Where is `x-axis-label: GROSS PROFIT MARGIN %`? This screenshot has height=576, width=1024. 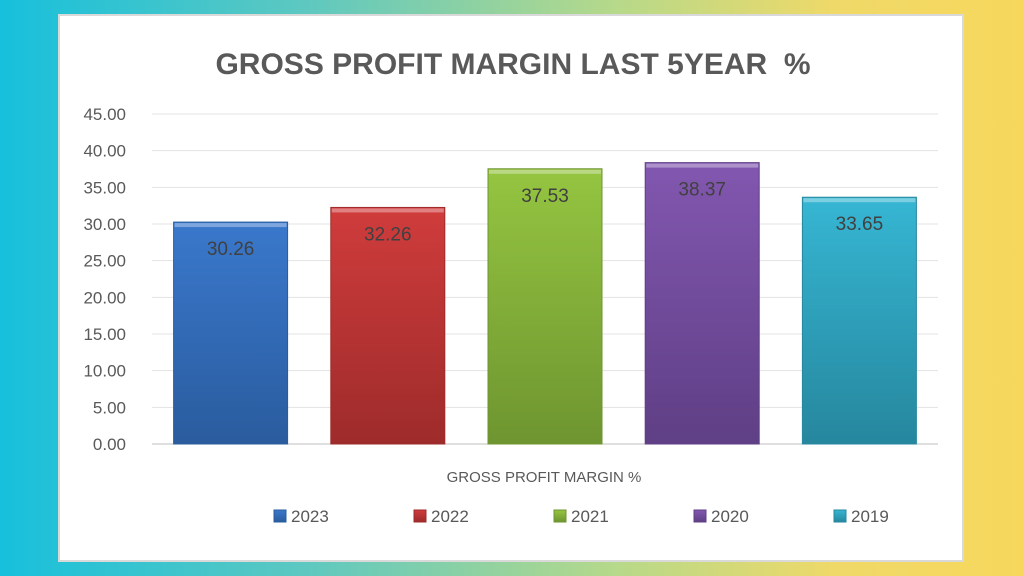
x-axis-label: GROSS PROFIT MARGIN % is located at coordinates (544, 477).